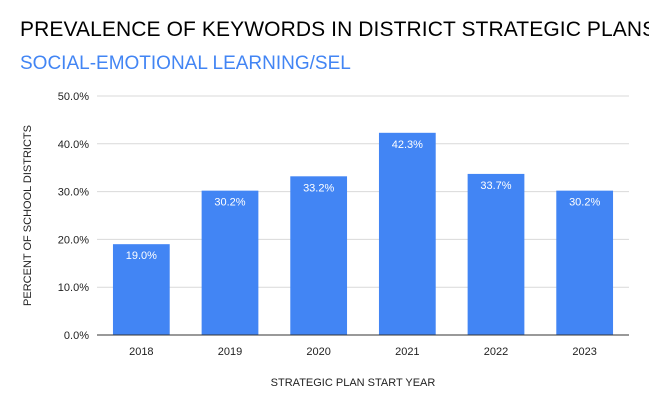 The width and height of the screenshot is (649, 408). I want to click on x-axis-ticks: 2018 2019 2020 2021 2022 2023, so click(363, 352).